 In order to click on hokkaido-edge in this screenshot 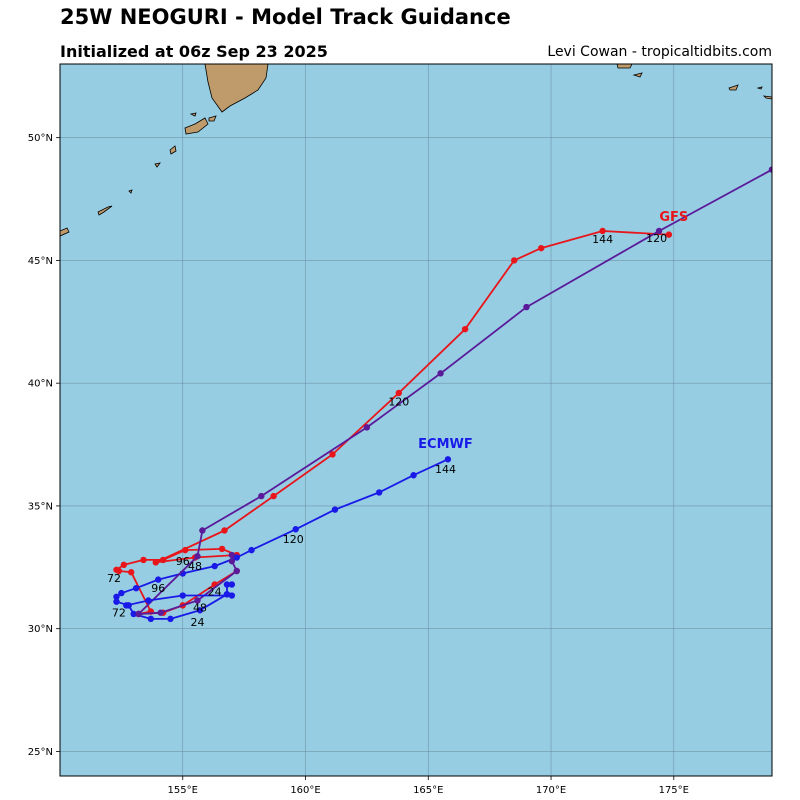, I will do `click(65, 232)`.